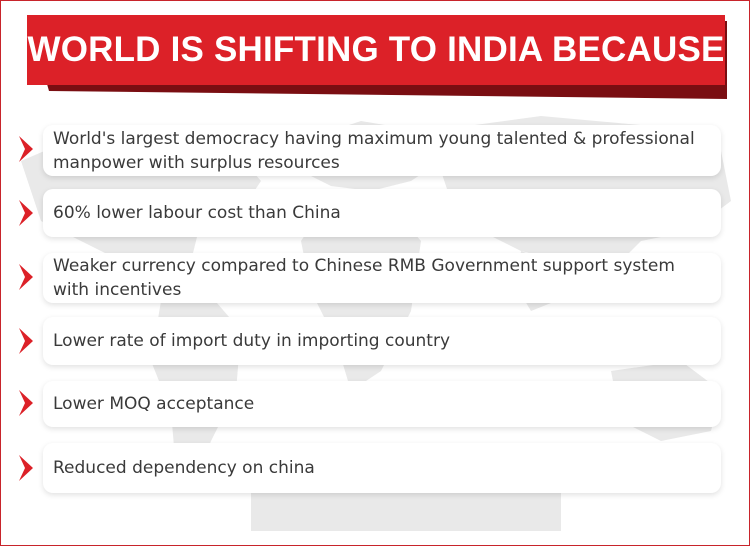 The height and width of the screenshot is (546, 750). What do you see at coordinates (382, 468) in the screenshot?
I see `list-item: Reduced dependency on china` at bounding box center [382, 468].